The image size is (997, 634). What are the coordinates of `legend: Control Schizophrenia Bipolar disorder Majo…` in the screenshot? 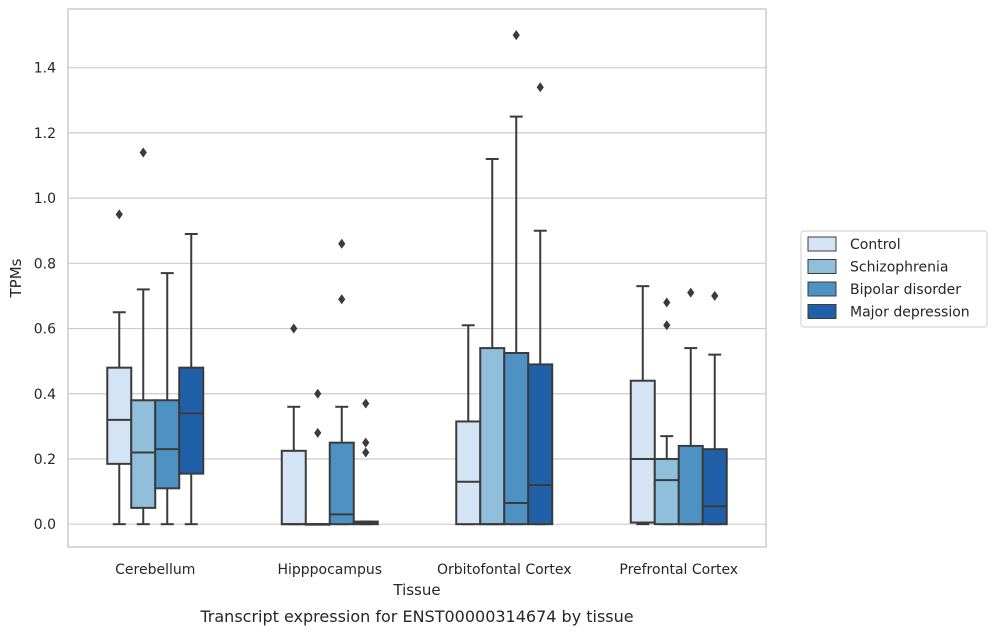 It's located at (894, 279).